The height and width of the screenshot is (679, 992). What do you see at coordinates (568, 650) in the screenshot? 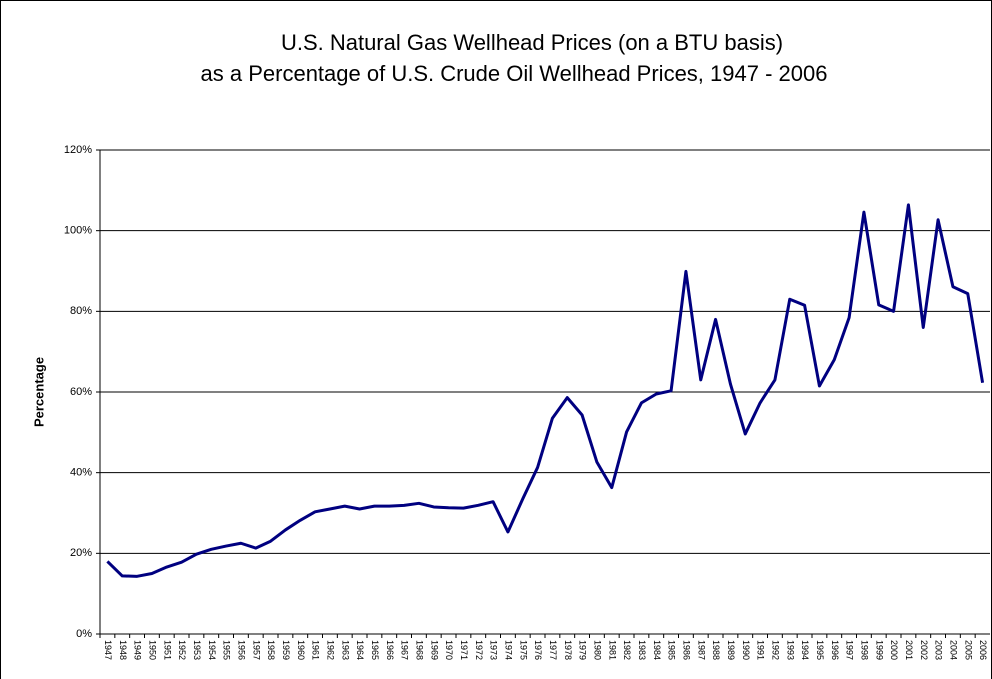
I see `x-tick-label: 1978` at bounding box center [568, 650].